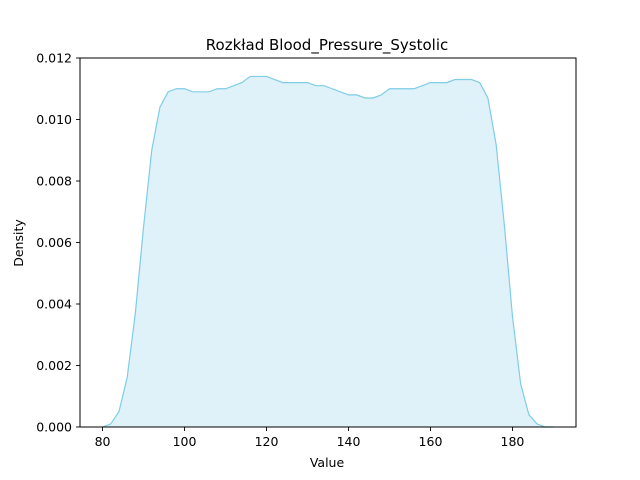  I want to click on y-tick-label: 0.010, so click(54, 119).